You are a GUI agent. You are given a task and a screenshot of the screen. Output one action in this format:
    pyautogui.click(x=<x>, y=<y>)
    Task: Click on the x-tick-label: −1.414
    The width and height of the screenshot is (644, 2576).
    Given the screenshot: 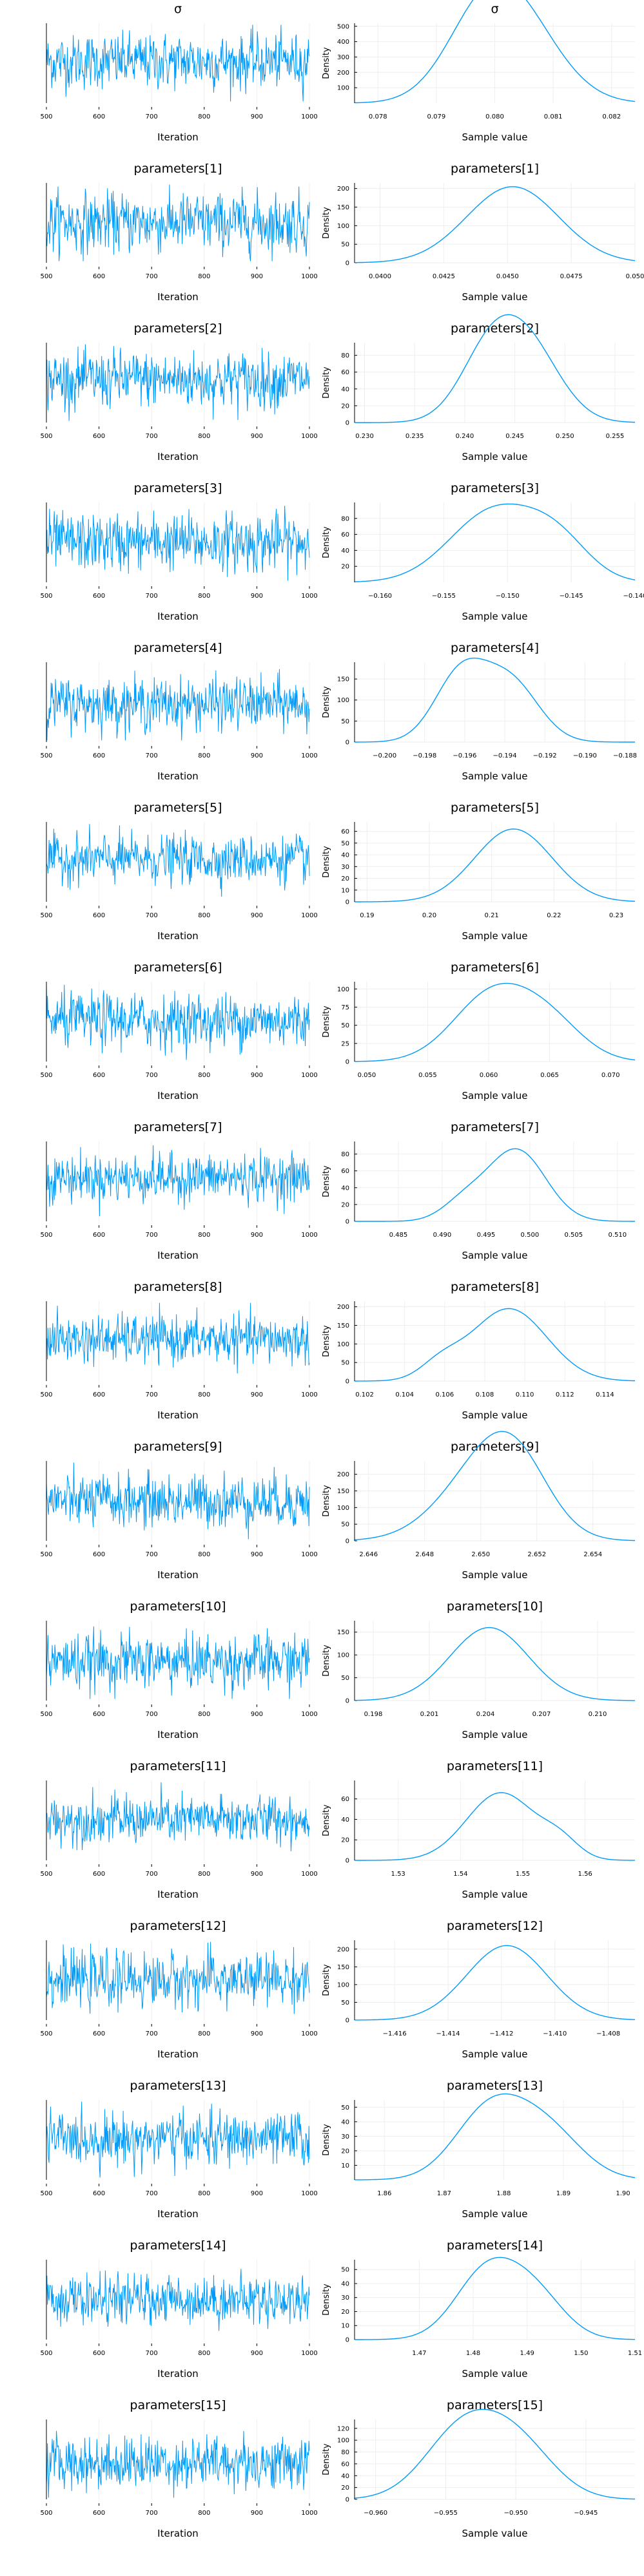 What is the action you would take?
    pyautogui.click(x=448, y=2033)
    